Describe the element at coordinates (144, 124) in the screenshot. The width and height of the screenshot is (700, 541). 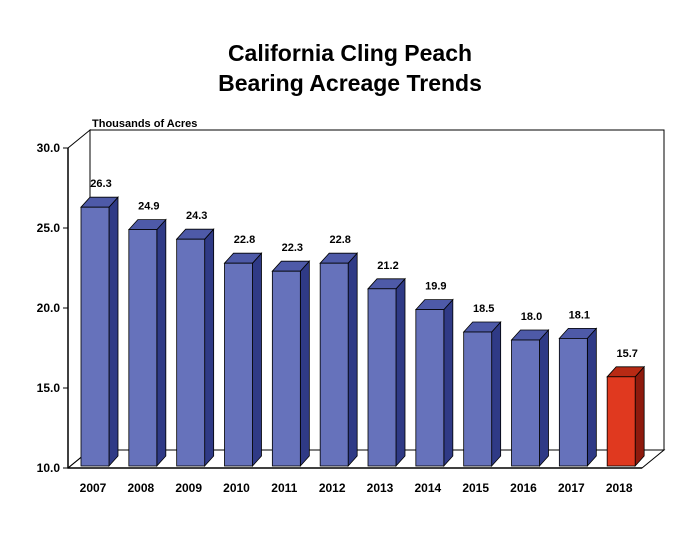
I see `y-axis-label: Thousands of Acres` at that location.